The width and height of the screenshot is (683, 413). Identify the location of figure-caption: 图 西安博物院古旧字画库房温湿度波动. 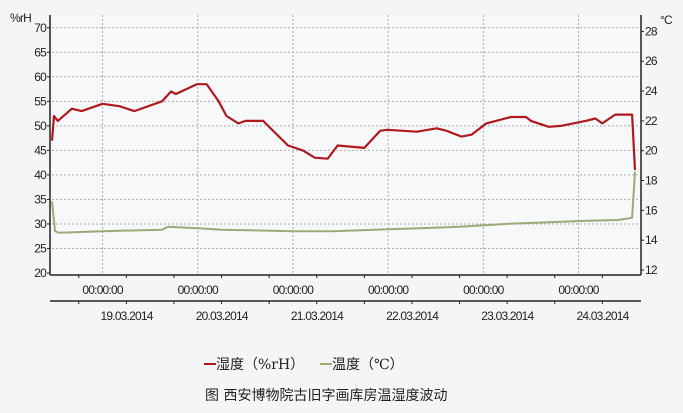
(326, 395).